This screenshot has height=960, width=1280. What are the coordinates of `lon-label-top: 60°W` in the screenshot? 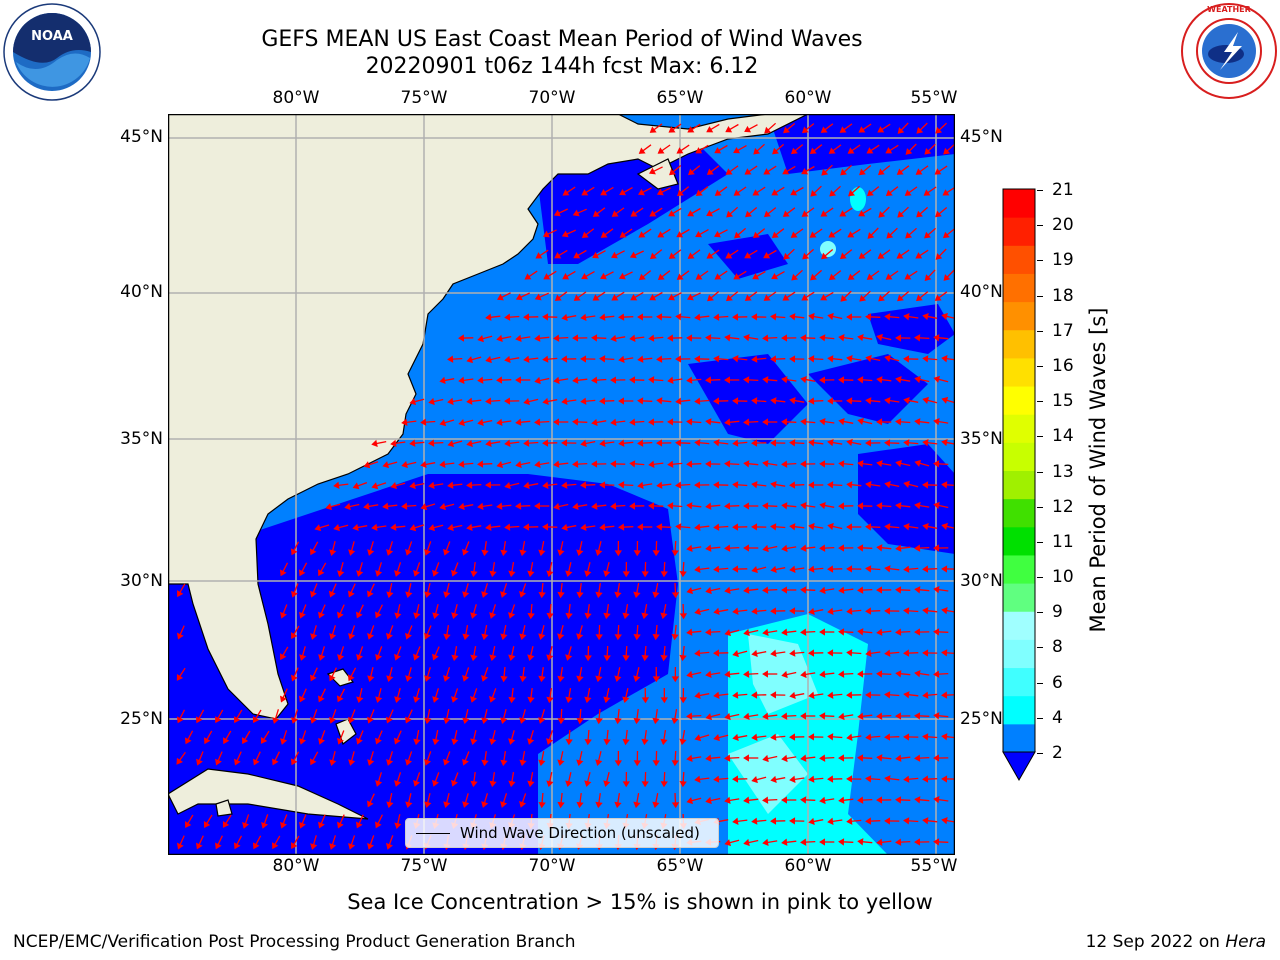 It's located at (808, 98).